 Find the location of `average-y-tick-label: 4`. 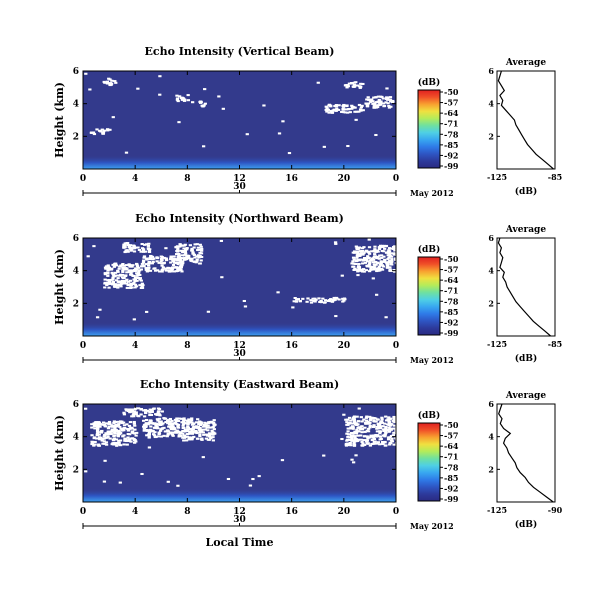

average-y-tick-label: 4 is located at coordinates (491, 437).